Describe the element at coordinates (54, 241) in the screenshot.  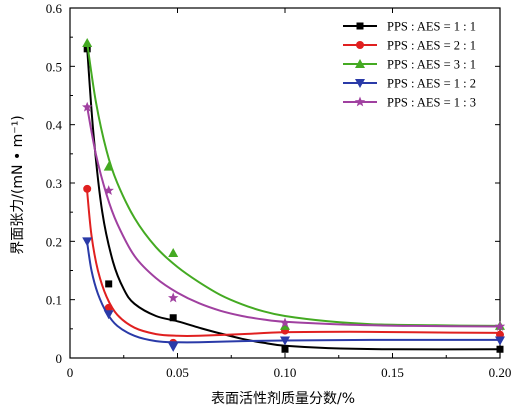
I see `y-tick-label: 0.2` at that location.